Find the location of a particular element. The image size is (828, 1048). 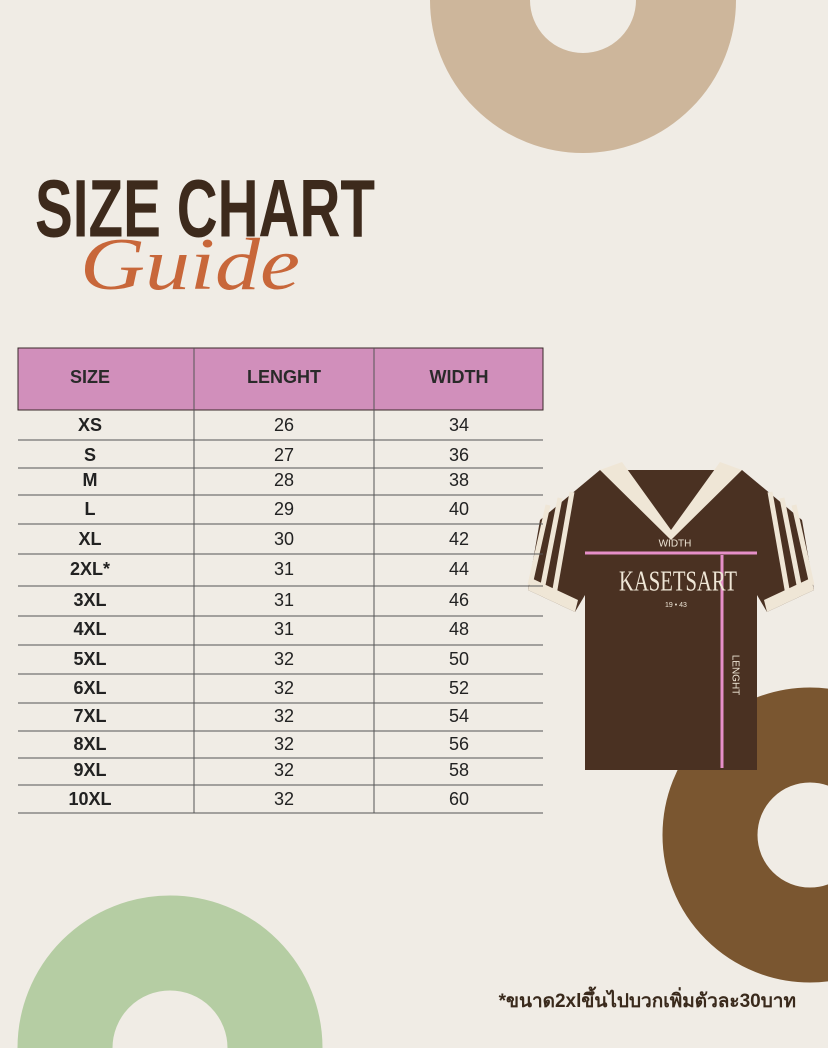

value-cell: 52 is located at coordinates (459, 688).